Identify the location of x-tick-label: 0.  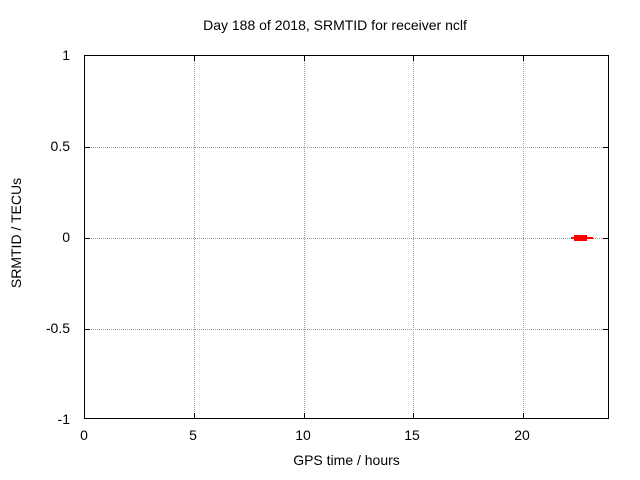
(84, 435).